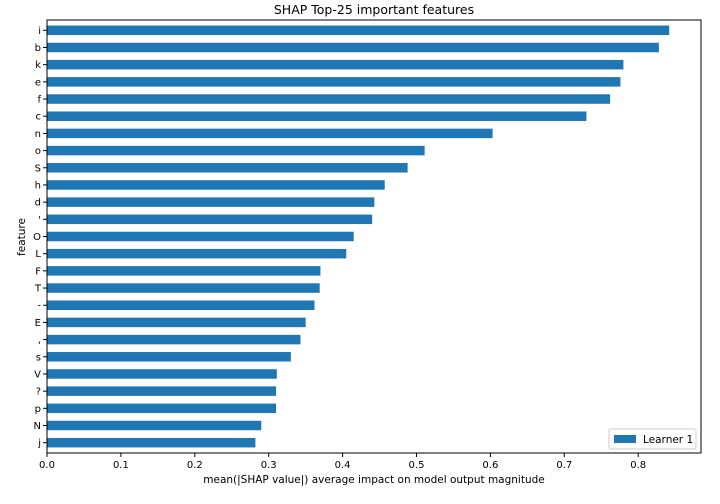 Image resolution: width=720 pixels, height=504 pixels. What do you see at coordinates (269, 465) in the screenshot?
I see `x-tick-label: 0.3` at bounding box center [269, 465].